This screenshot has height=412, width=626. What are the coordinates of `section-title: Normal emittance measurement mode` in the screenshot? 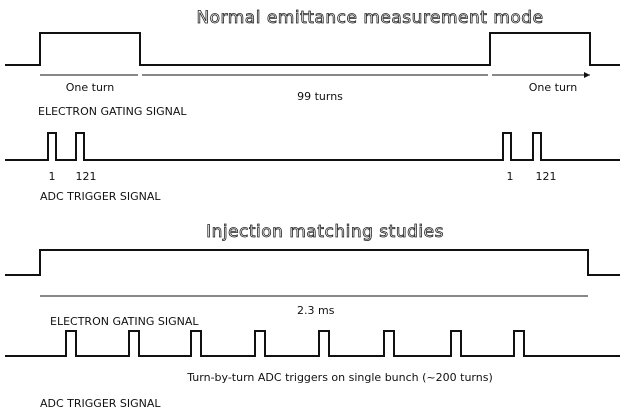 It's located at (369, 18).